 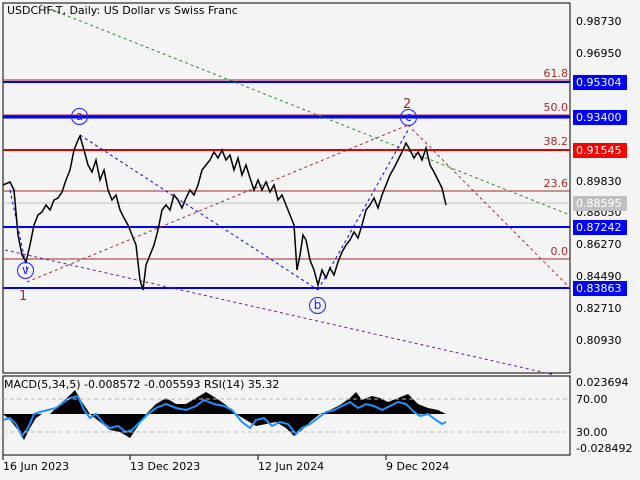 I want to click on time-label: 16 Jun 2023, so click(x=36, y=466).